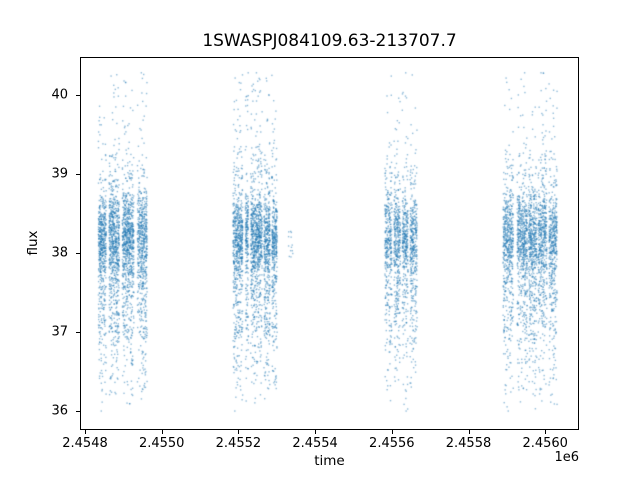 This screenshot has height=480, width=640. What do you see at coordinates (59, 253) in the screenshot?
I see `y-tick-label: 38` at bounding box center [59, 253].